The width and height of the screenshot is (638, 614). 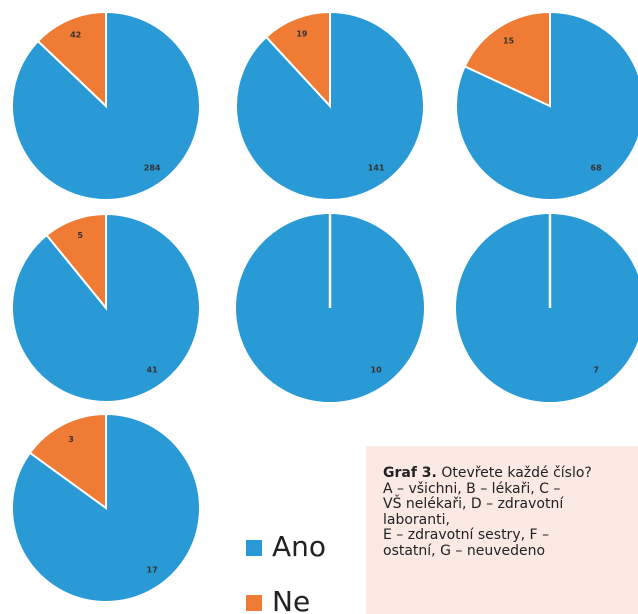 I want to click on data-label: 5, so click(x=80, y=235).